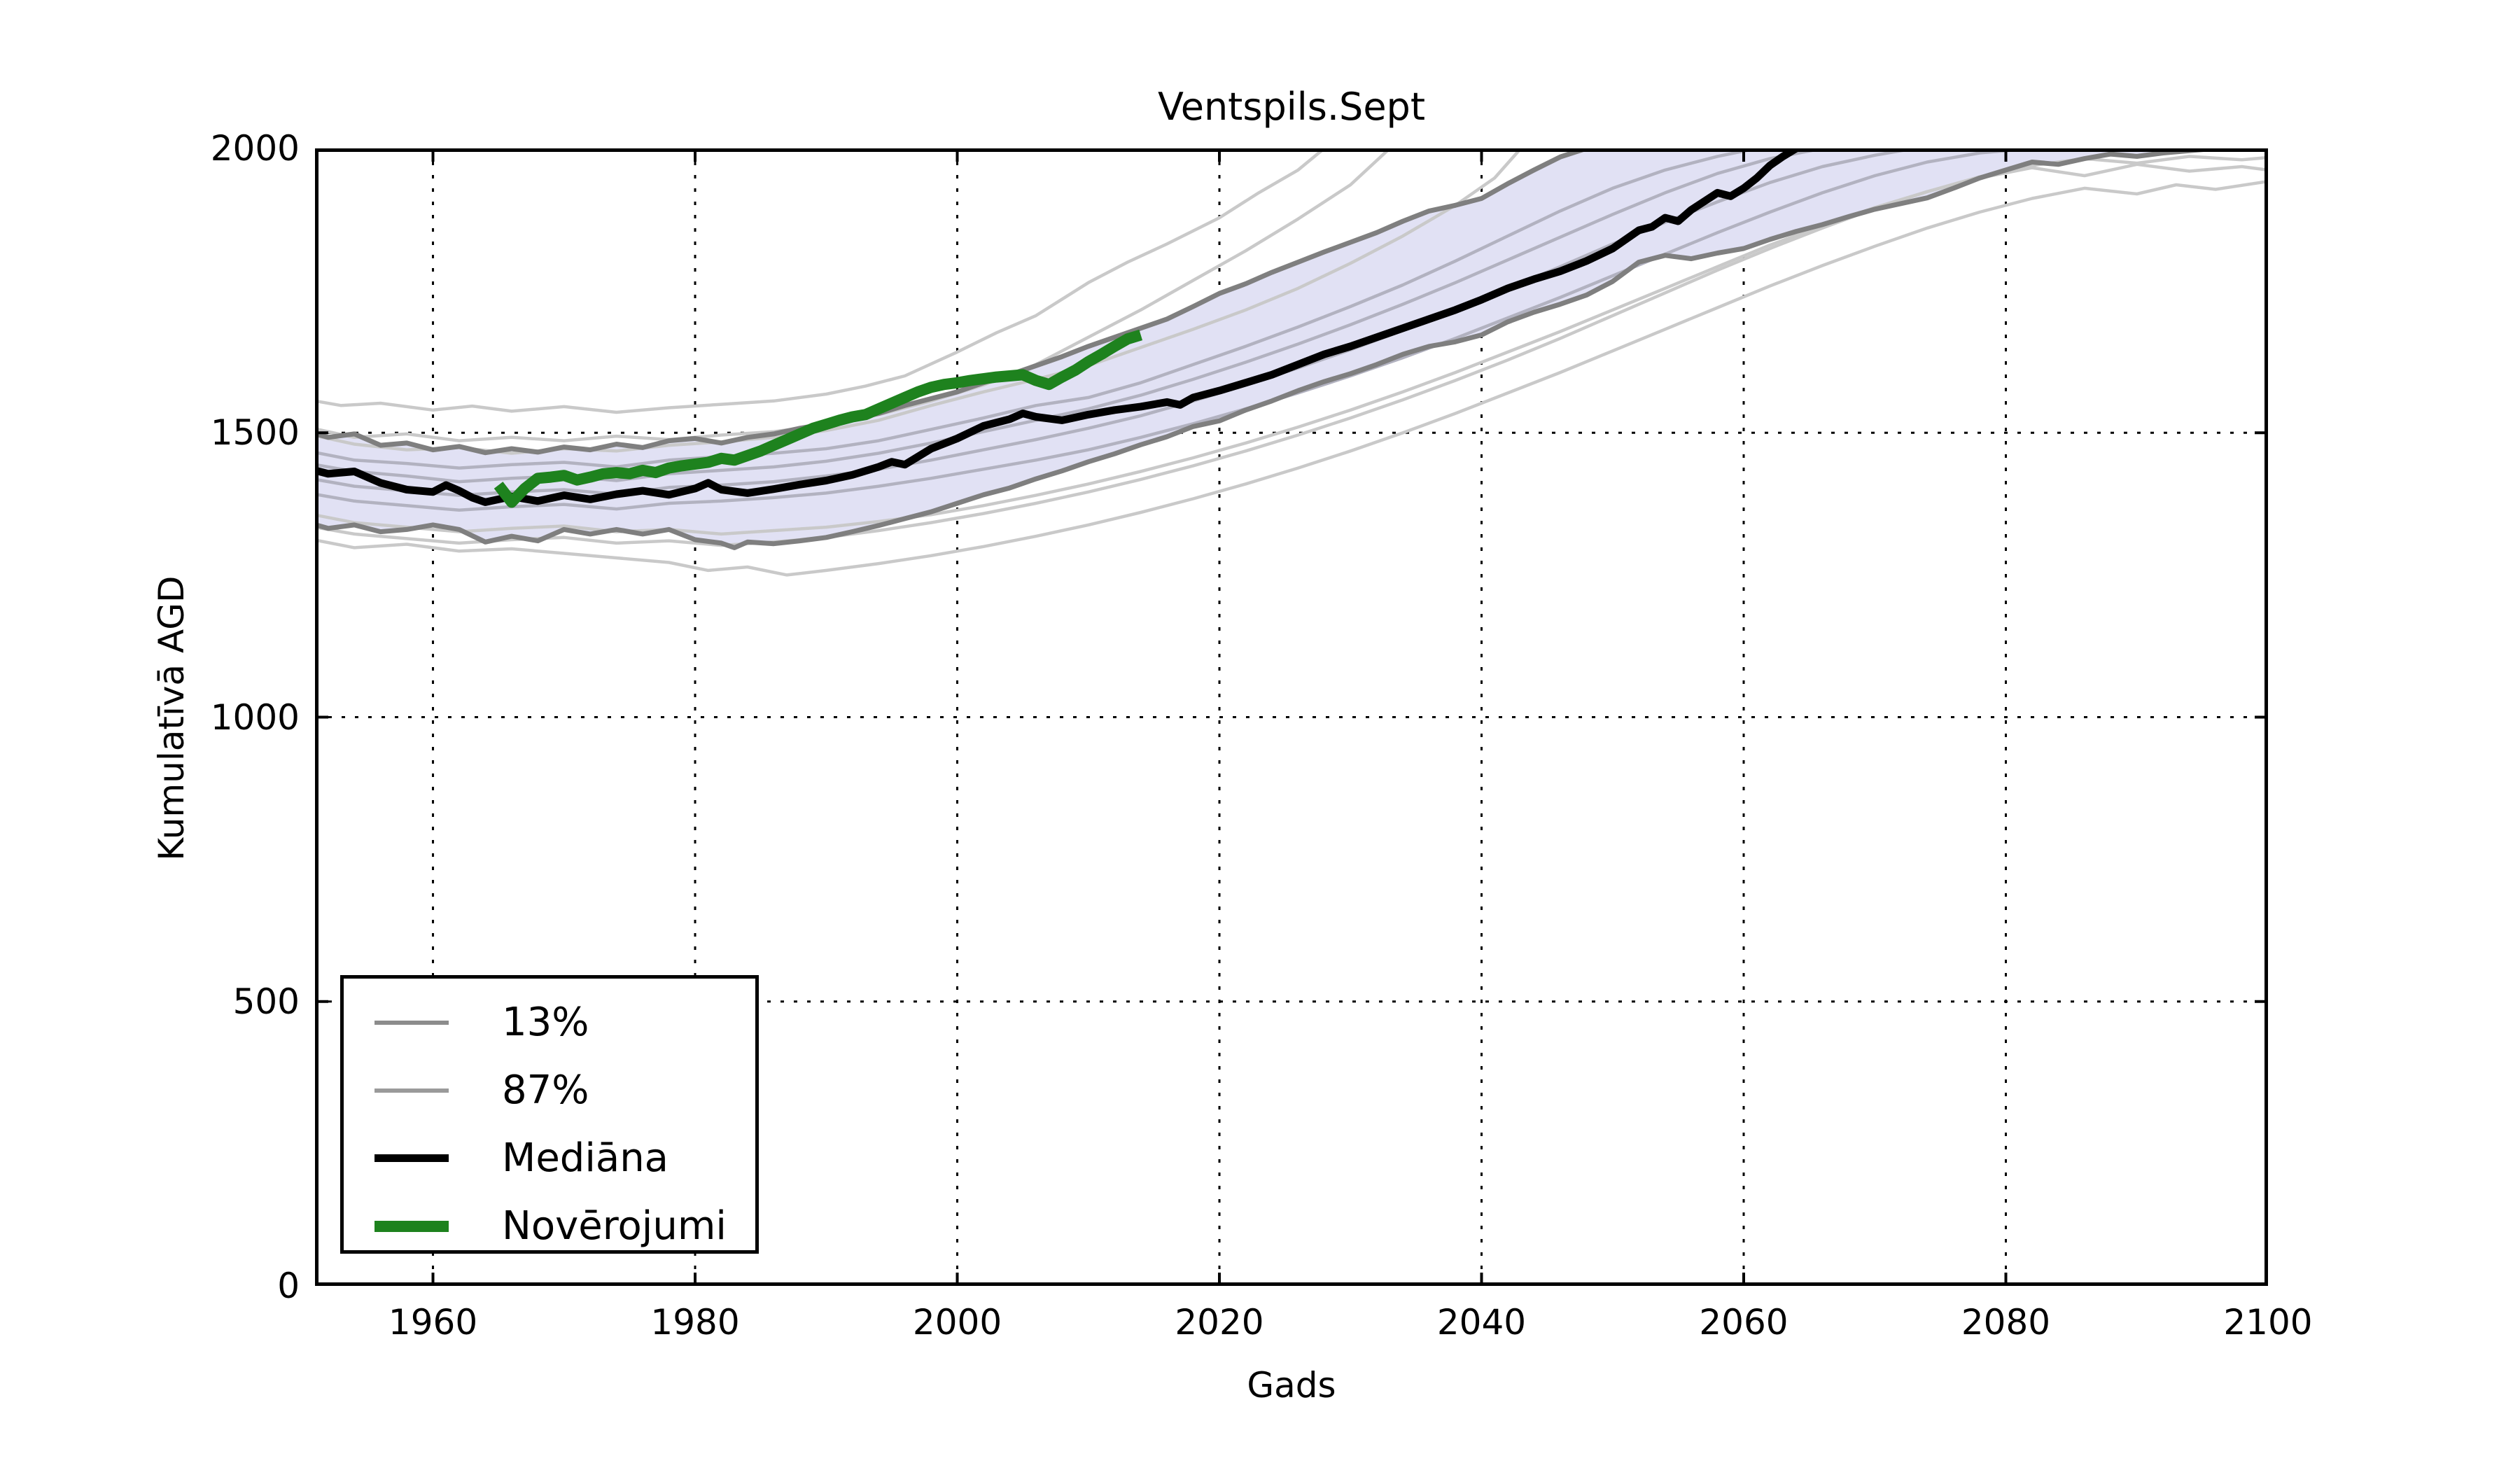 The width and height of the screenshot is (2520, 1470). What do you see at coordinates (1291, 281) in the screenshot?
I see `ensemble-line` at bounding box center [1291, 281].